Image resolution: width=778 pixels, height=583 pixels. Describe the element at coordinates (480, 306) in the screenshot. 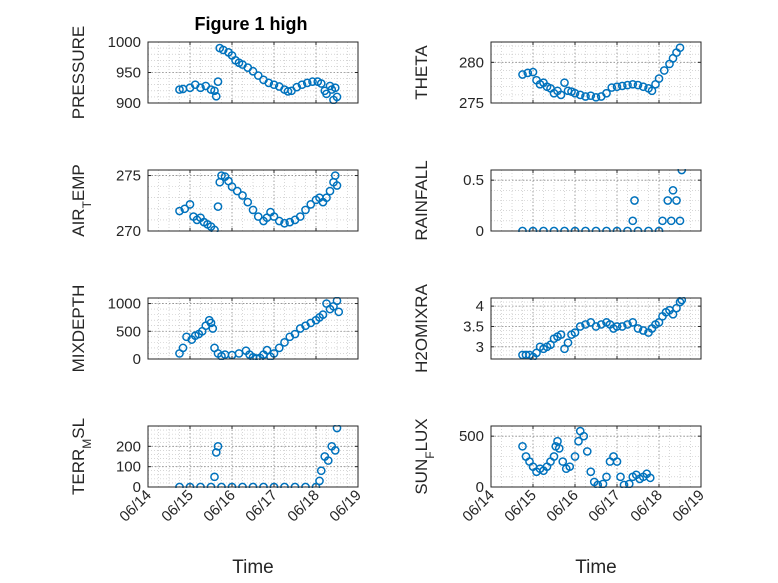

I see `y-tick-label: 4` at that location.